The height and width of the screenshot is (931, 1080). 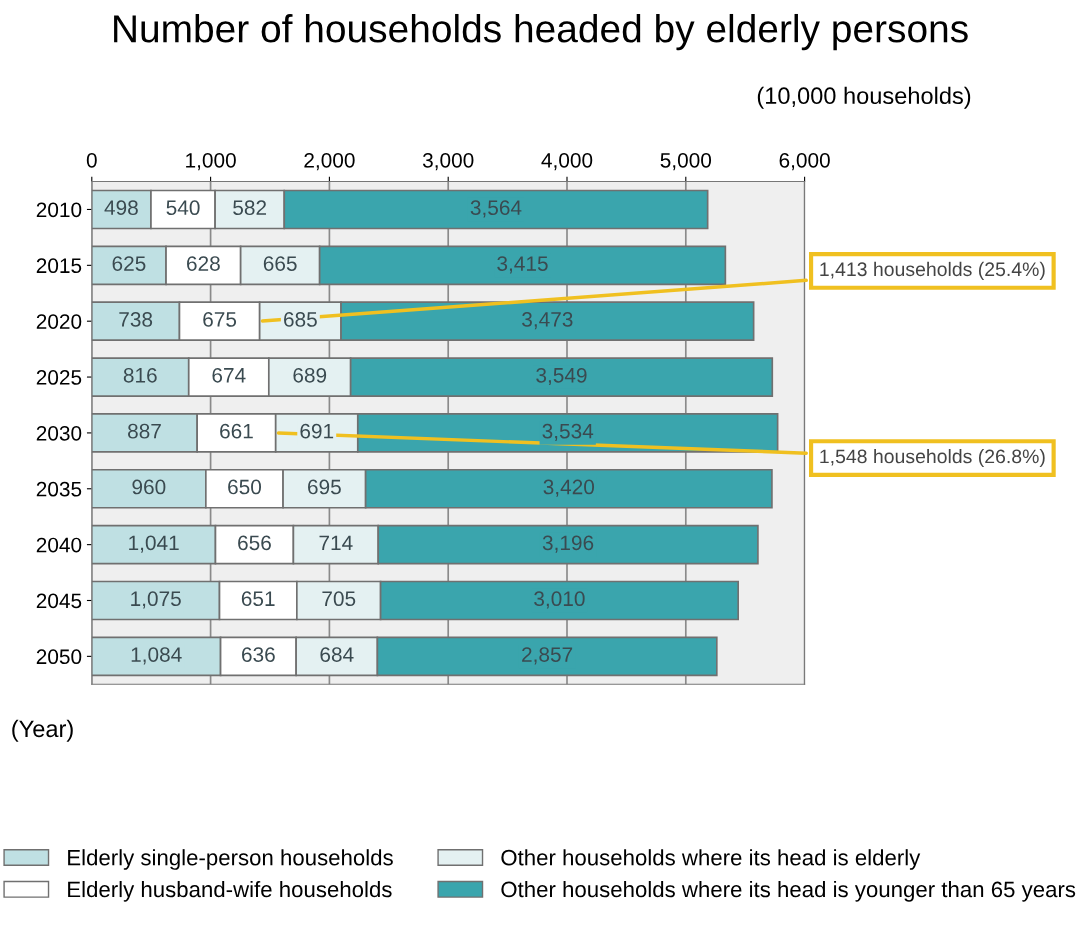 What do you see at coordinates (220, 319) in the screenshot?
I see `data-label: 675` at bounding box center [220, 319].